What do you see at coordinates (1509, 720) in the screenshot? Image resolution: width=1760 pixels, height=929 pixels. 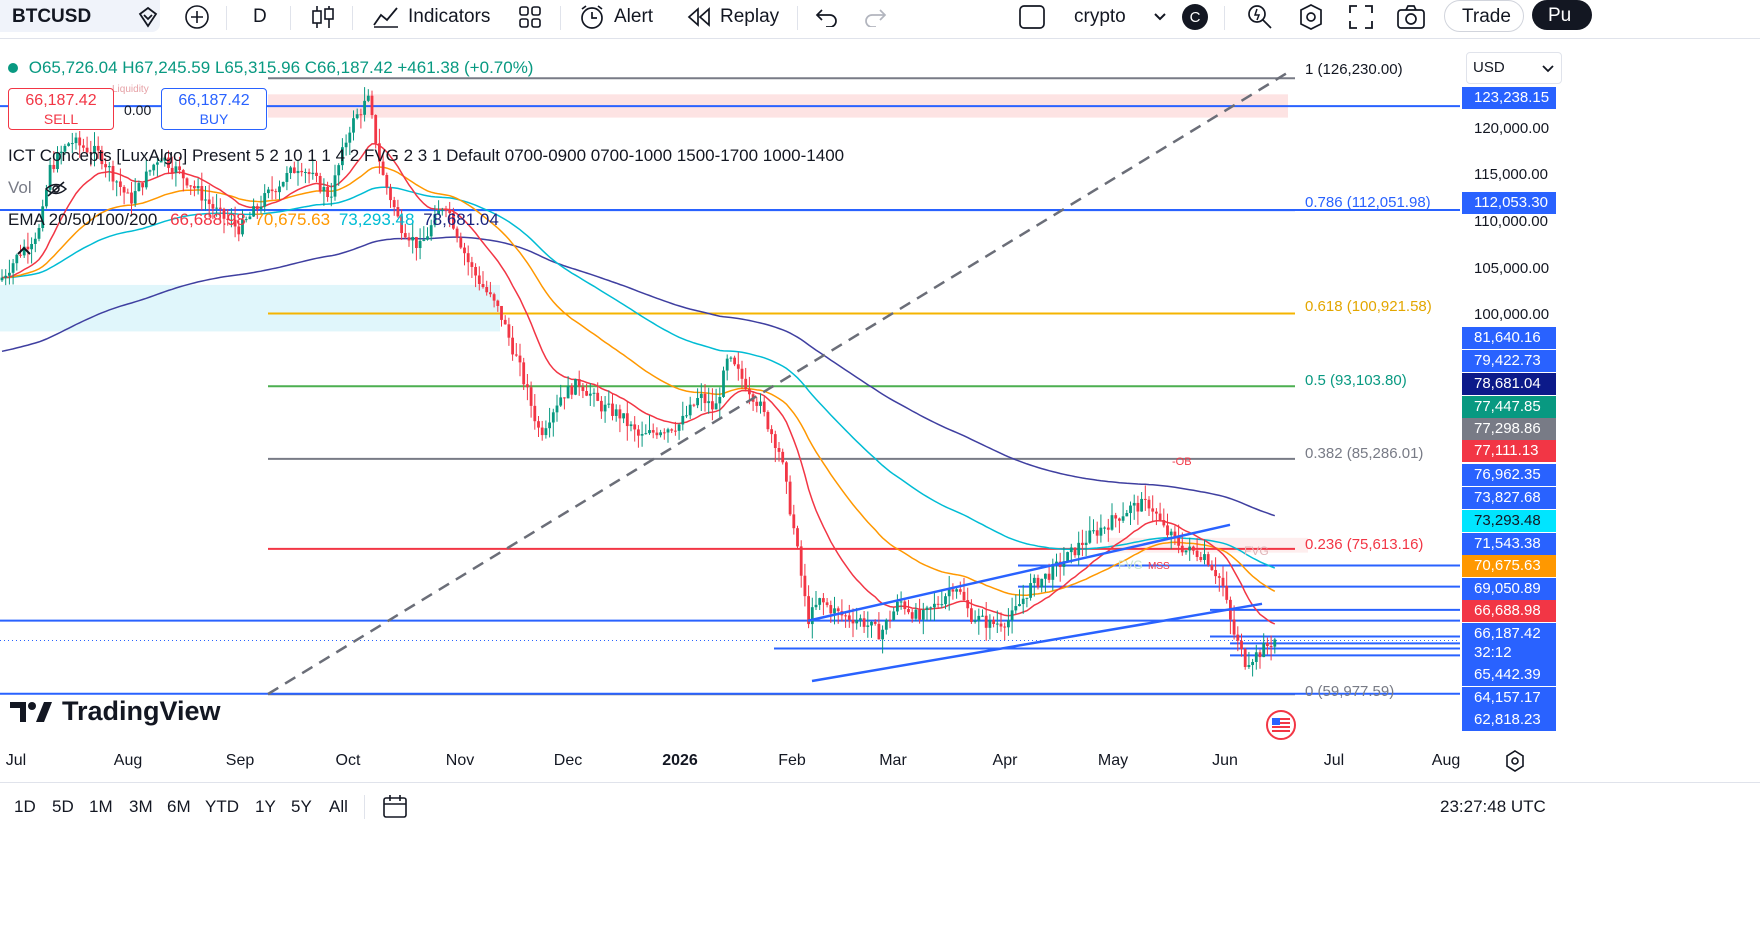 I see `price-axis-label: 62,818.23` at bounding box center [1509, 720].